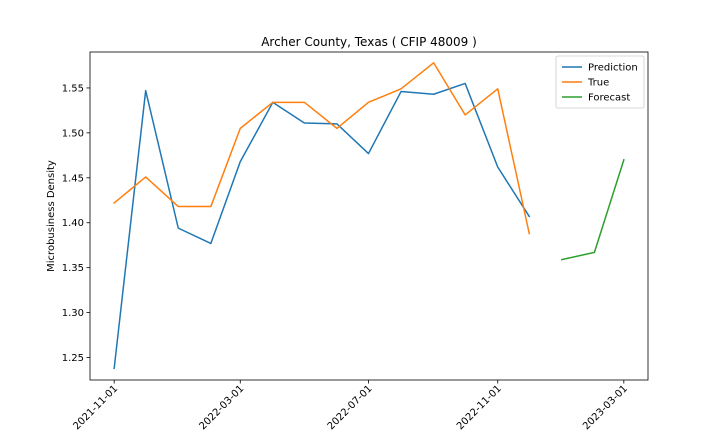 Image resolution: width=720 pixels, height=432 pixels. What do you see at coordinates (592, 209) in the screenshot?
I see `series-line-forecast` at bounding box center [592, 209].